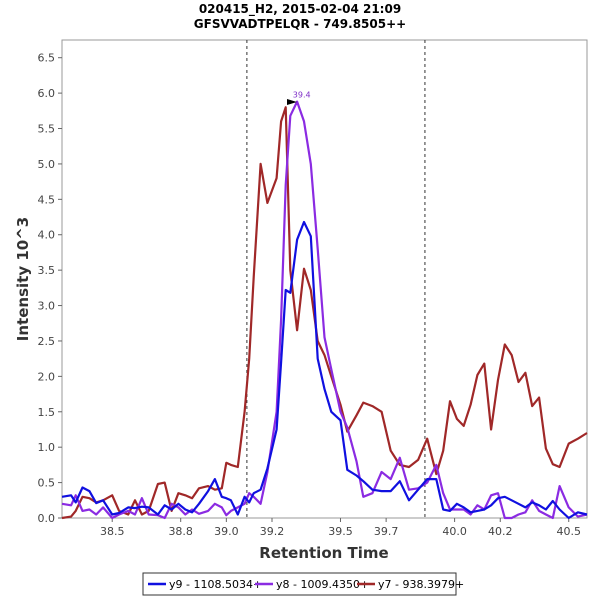 Image resolution: width=600 pixels, height=600 pixels. Describe the element at coordinates (47, 199) in the screenshot. I see `y-tick-label: 4.5` at that location.